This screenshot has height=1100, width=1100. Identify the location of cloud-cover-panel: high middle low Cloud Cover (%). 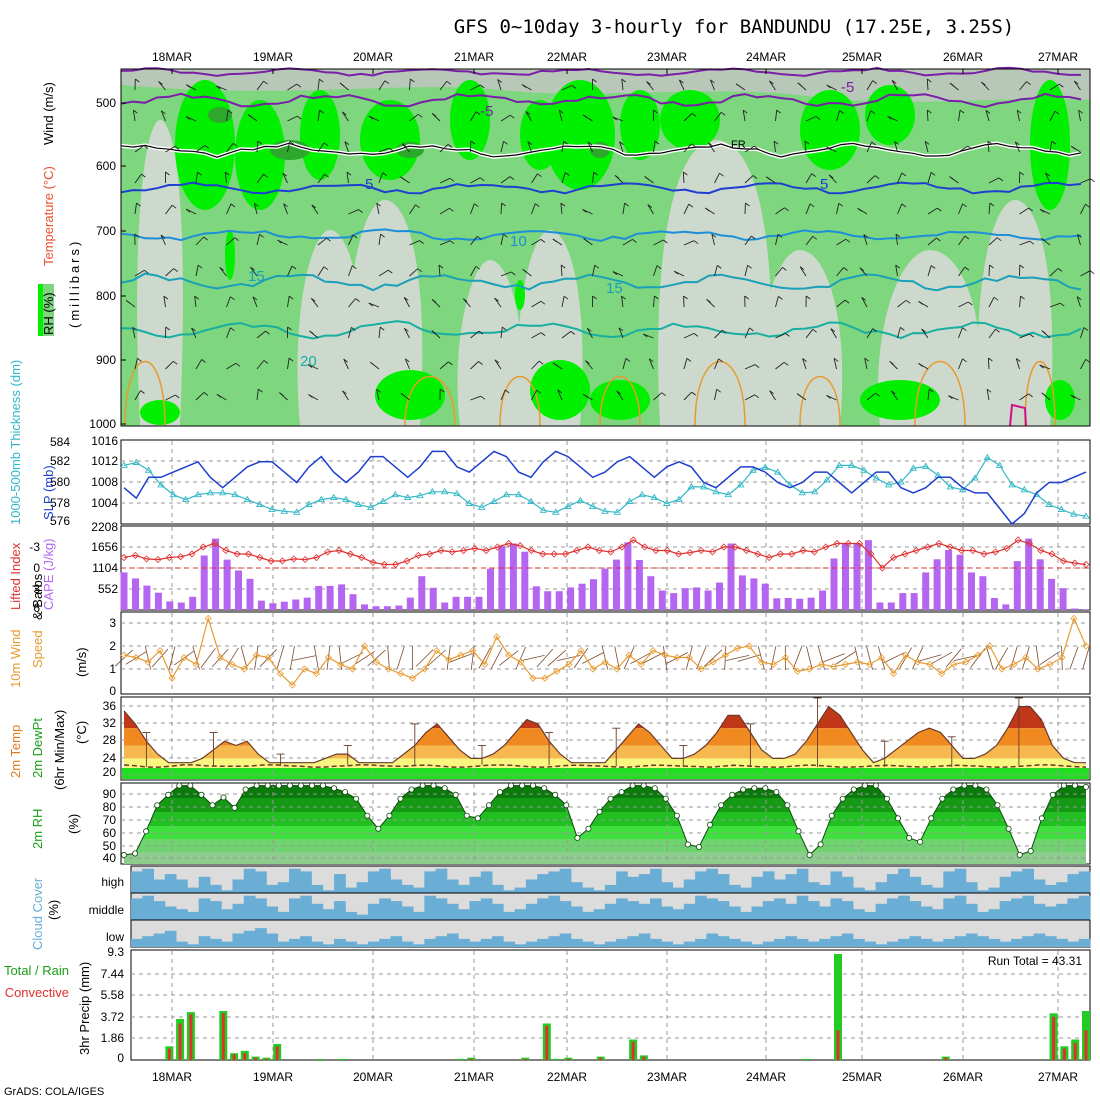
(560, 907).